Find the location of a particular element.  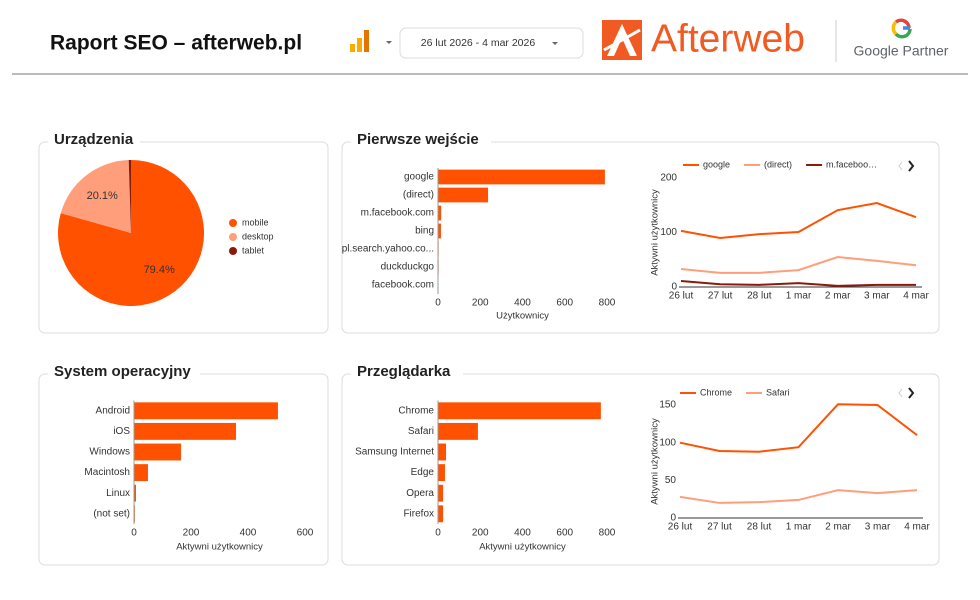

category-label: duckduckgo is located at coordinates (408, 267).